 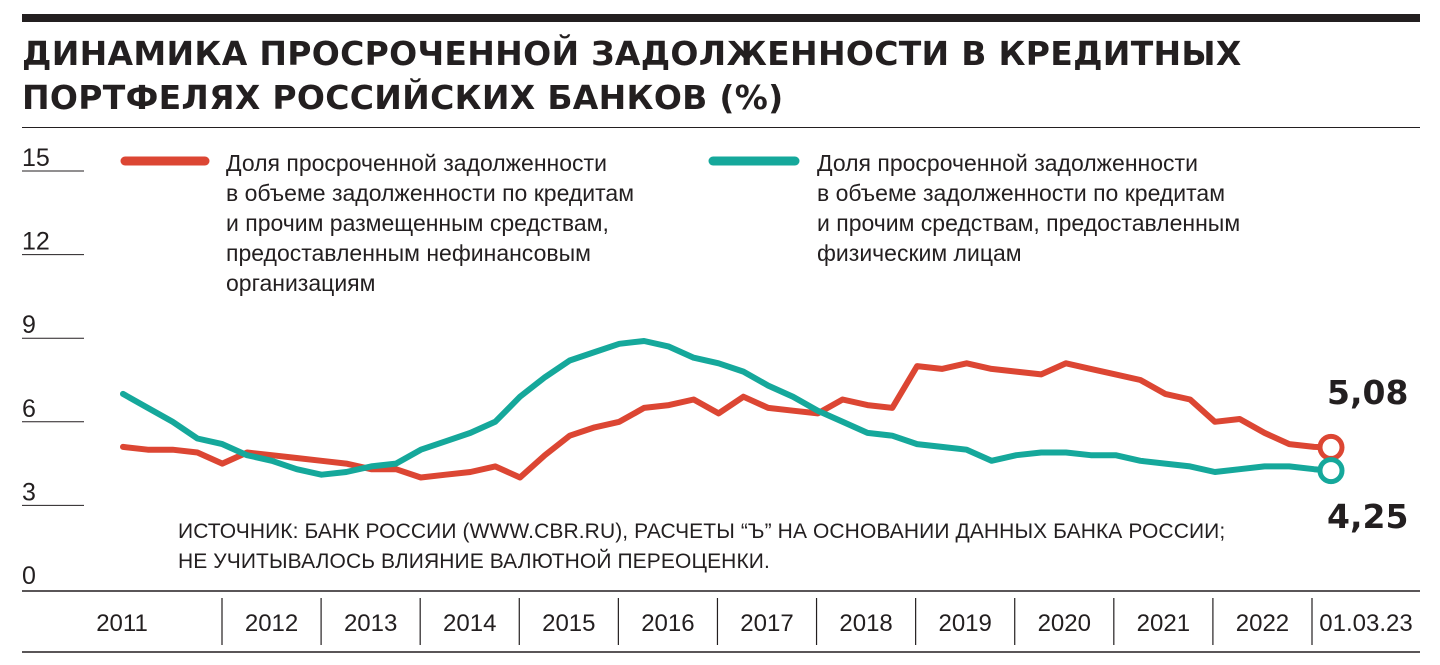 I want to click on x-tick-label-2016: 2016, so click(x=667, y=623).